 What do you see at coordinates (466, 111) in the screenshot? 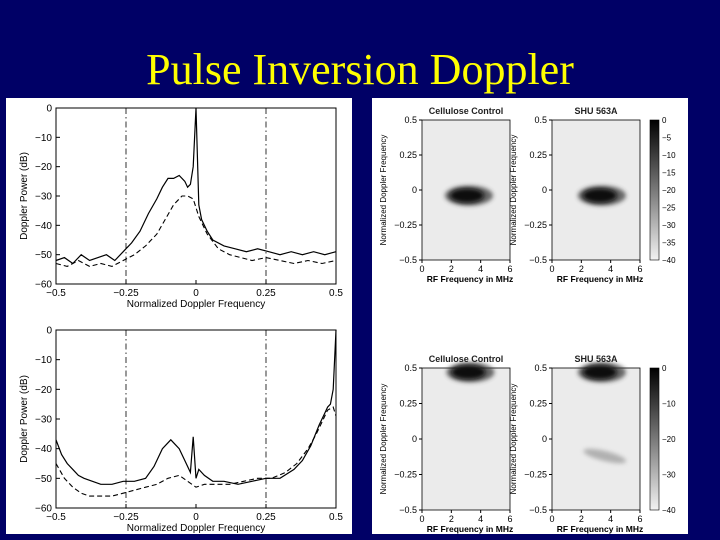
I see `spectrogram-title: Cellulose Control` at bounding box center [466, 111].